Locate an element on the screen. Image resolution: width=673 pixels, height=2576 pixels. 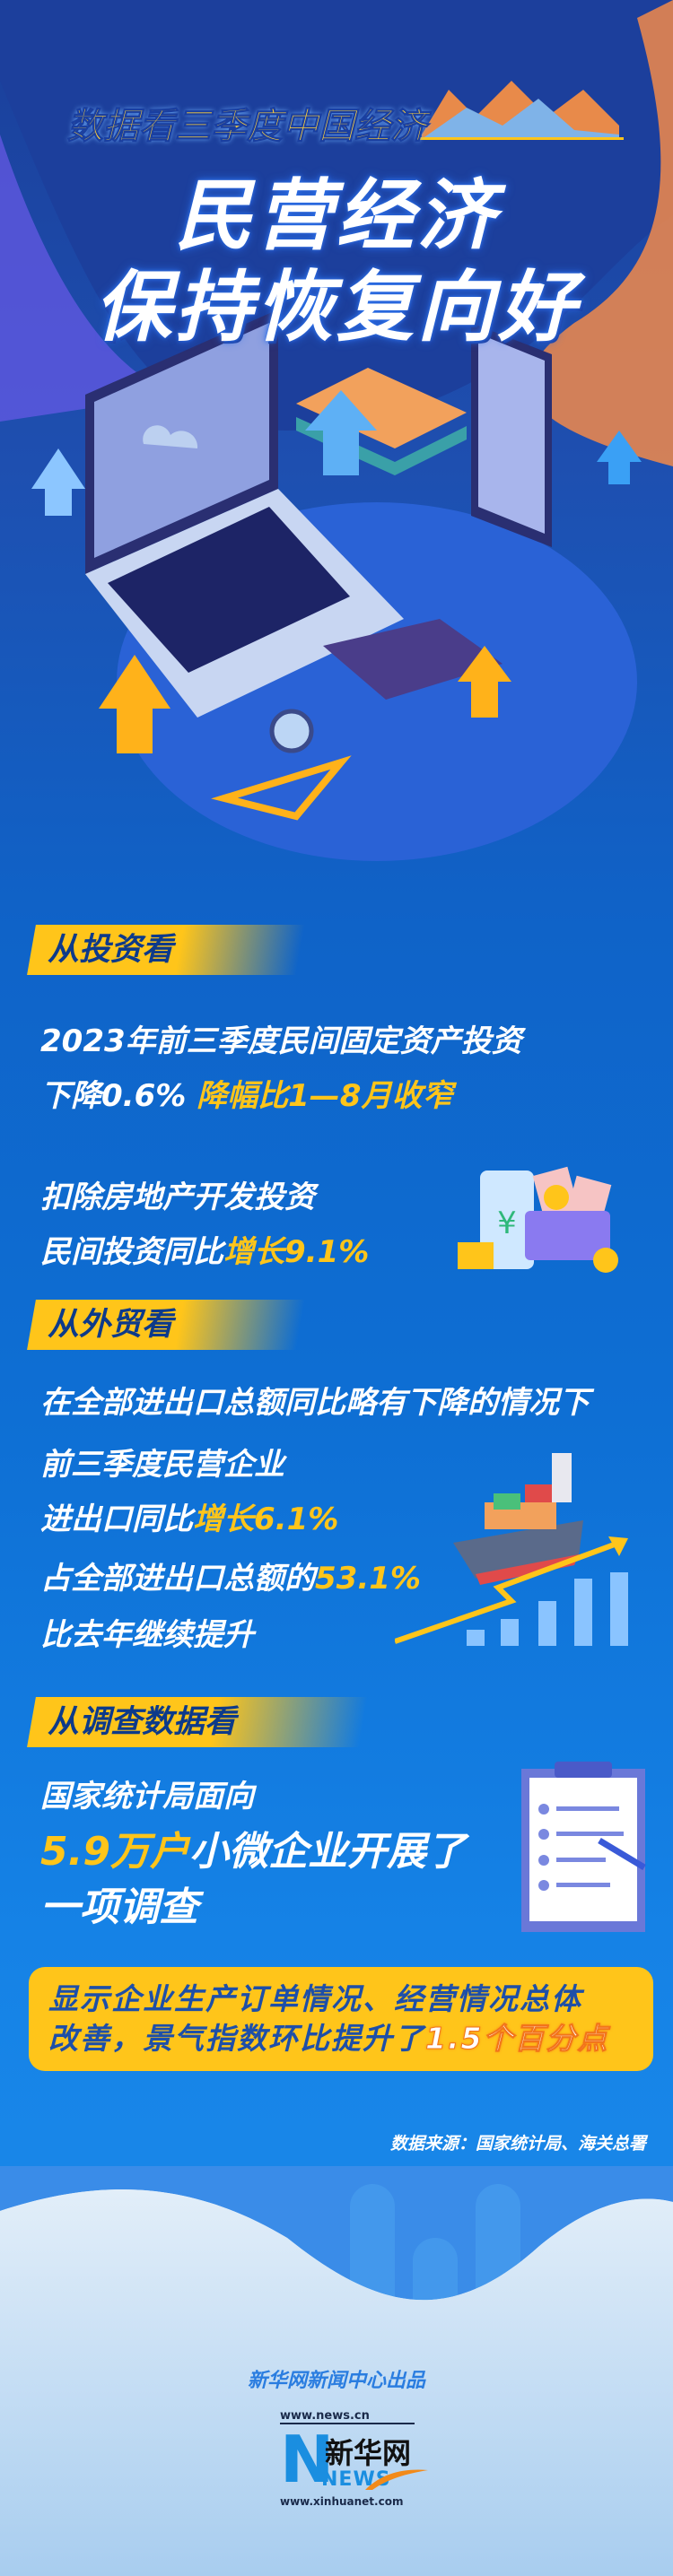
text-line: 5.9万户小微企业开展了 is located at coordinates (253, 1852).